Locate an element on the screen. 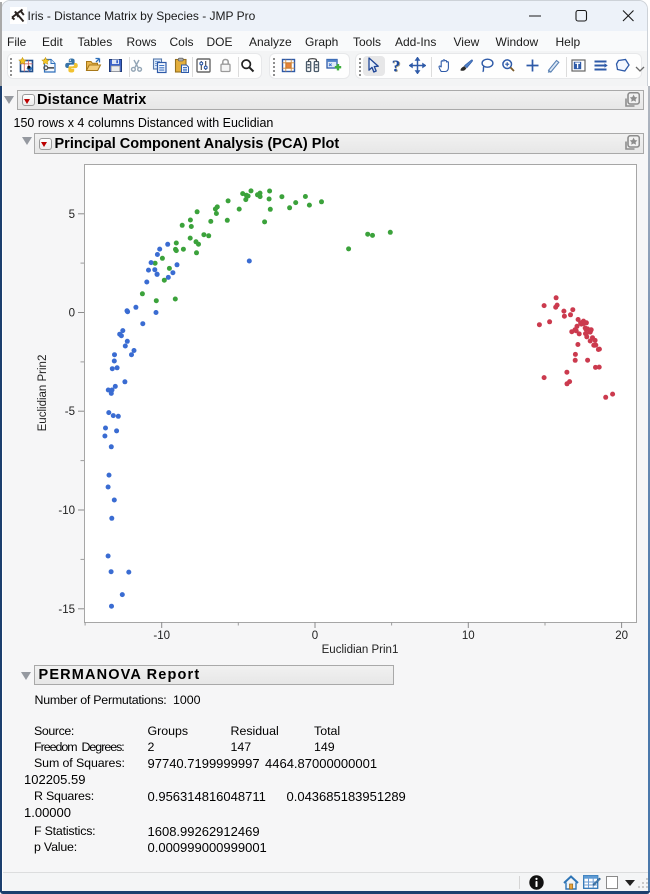 This screenshot has width=650, height=894. svg-text: 10 is located at coordinates (468, 636).